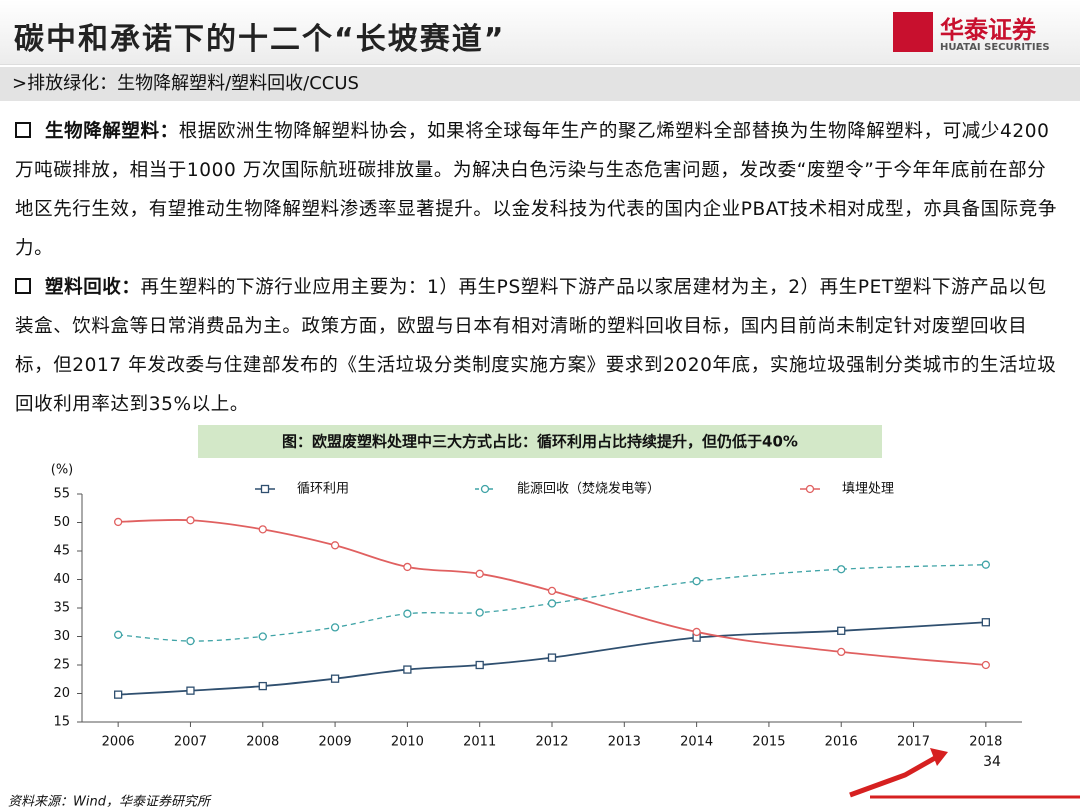  Describe the element at coordinates (768, 742) in the screenshot. I see `x-tick-label: 2015` at that location.